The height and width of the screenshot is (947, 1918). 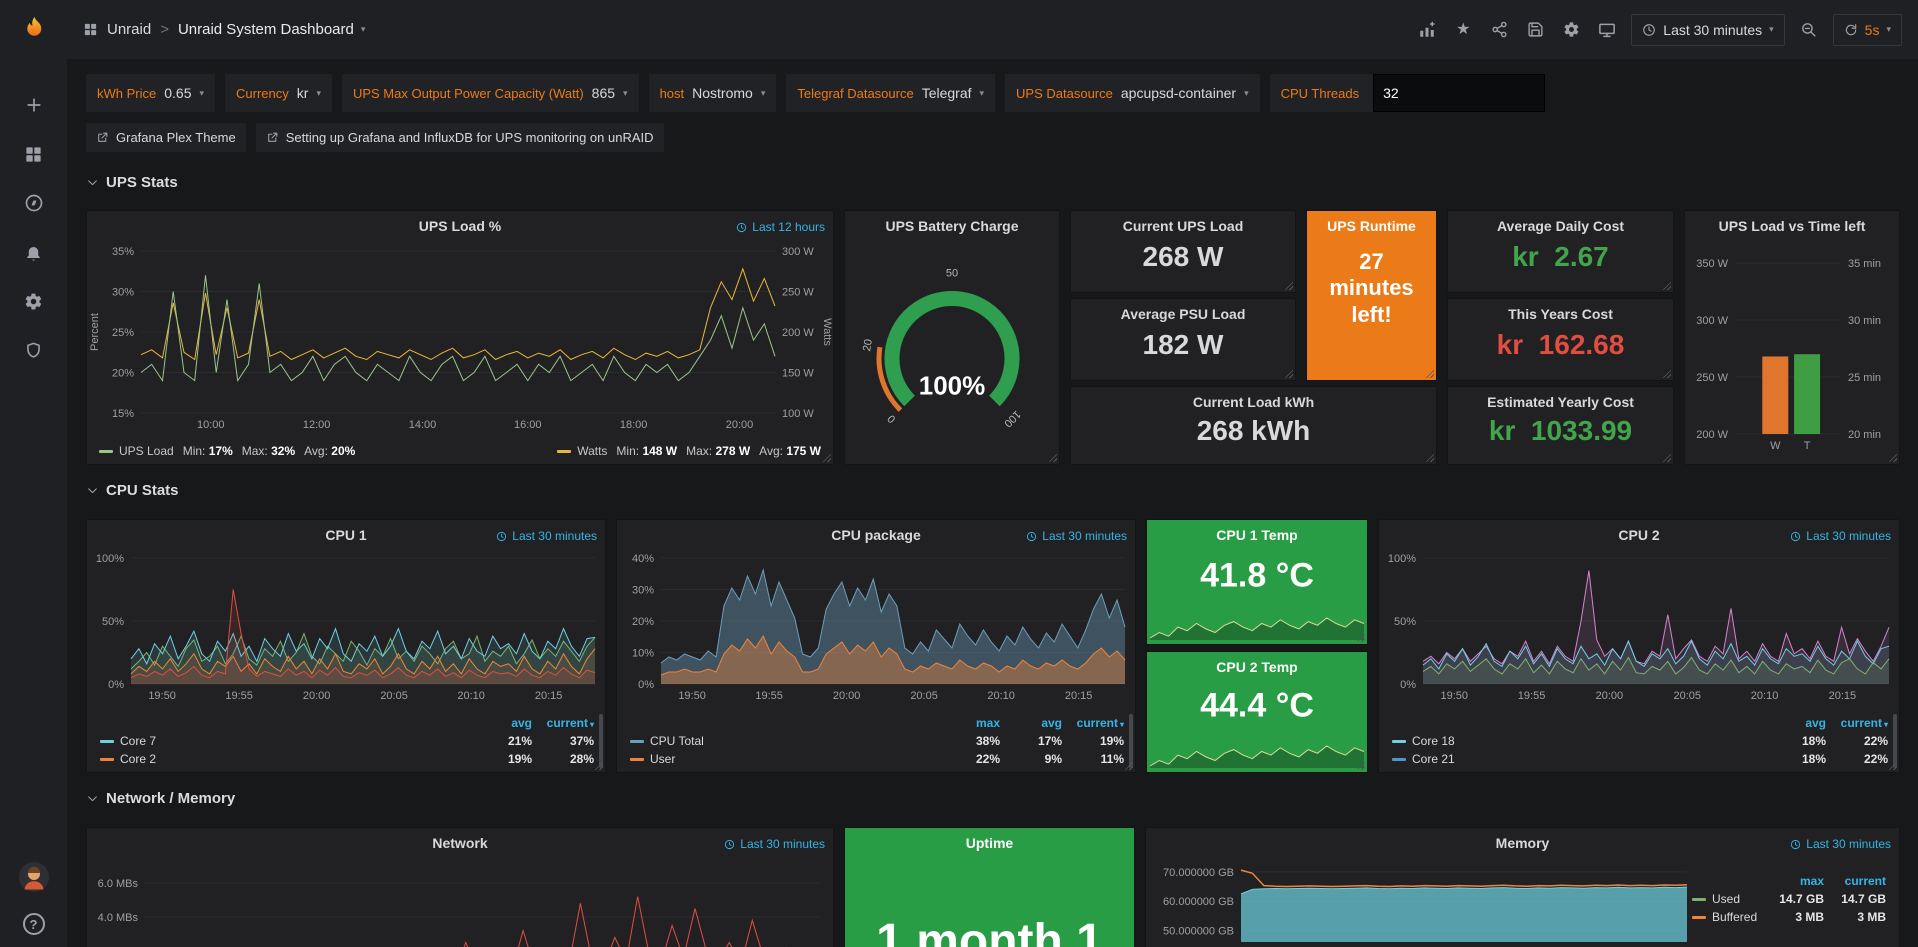 What do you see at coordinates (347, 759) in the screenshot?
I see `legend-row: Core 2 19% 28%` at bounding box center [347, 759].